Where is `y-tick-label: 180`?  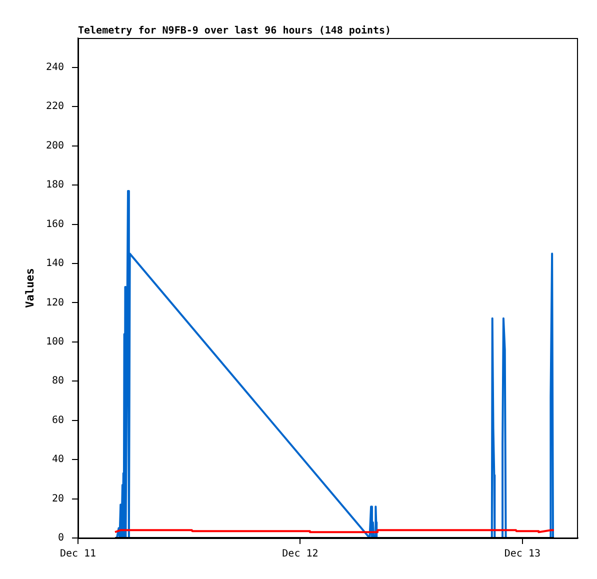
y-tick-label: 180 is located at coordinates (55, 185).